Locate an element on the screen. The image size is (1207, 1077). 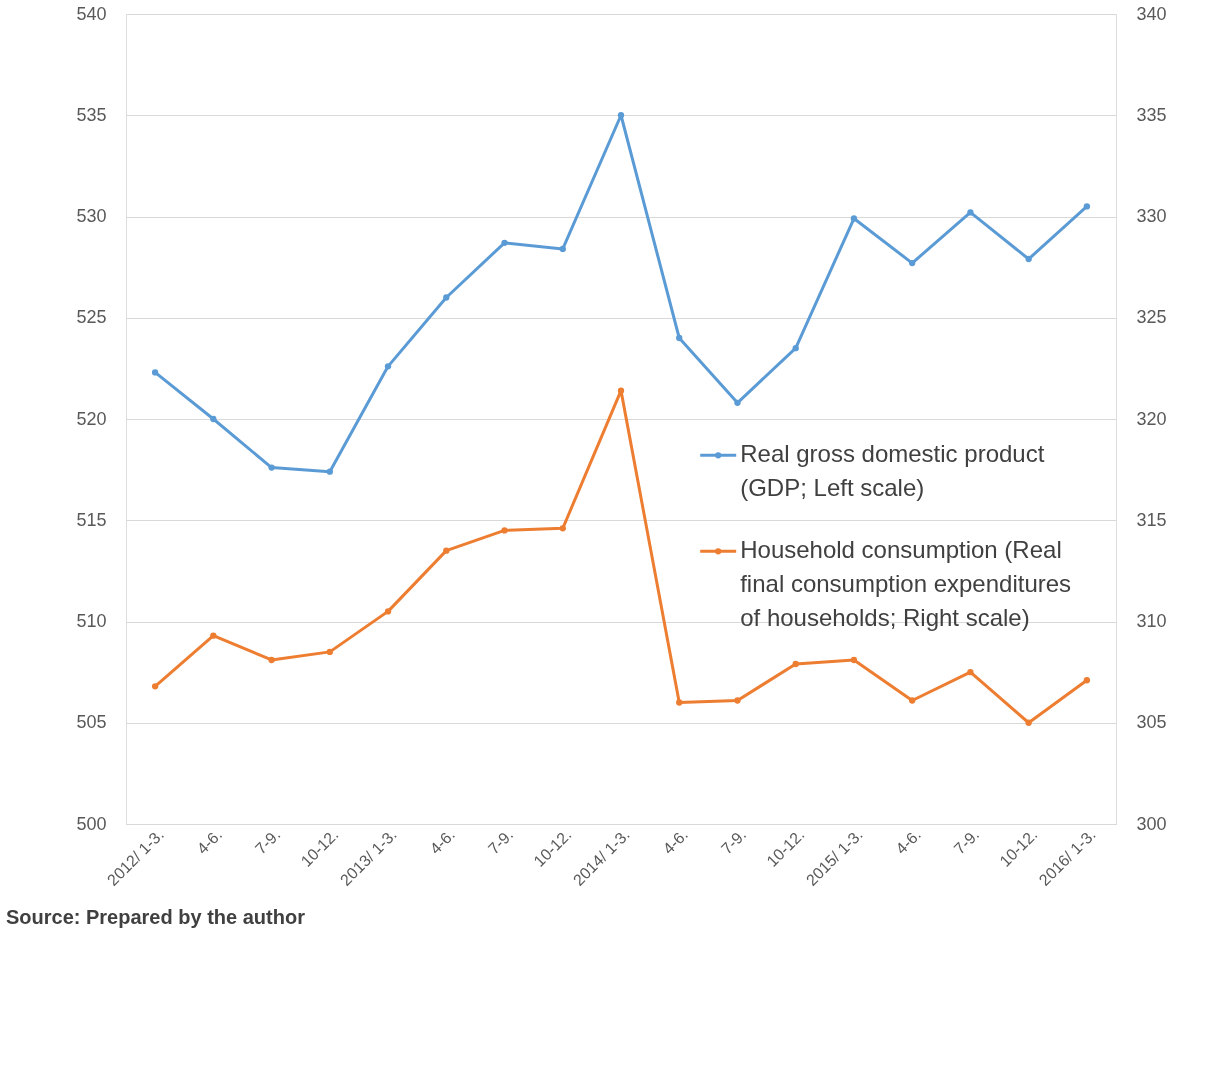
y-tick-label: 505 is located at coordinates (91, 722).